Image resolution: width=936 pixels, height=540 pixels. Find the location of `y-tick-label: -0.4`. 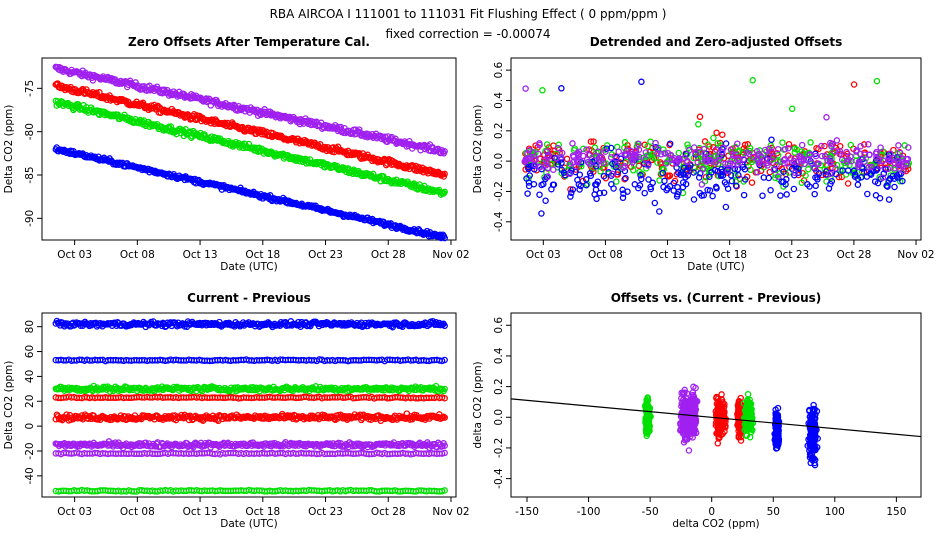

y-tick-label: -0.4 is located at coordinates (499, 478).